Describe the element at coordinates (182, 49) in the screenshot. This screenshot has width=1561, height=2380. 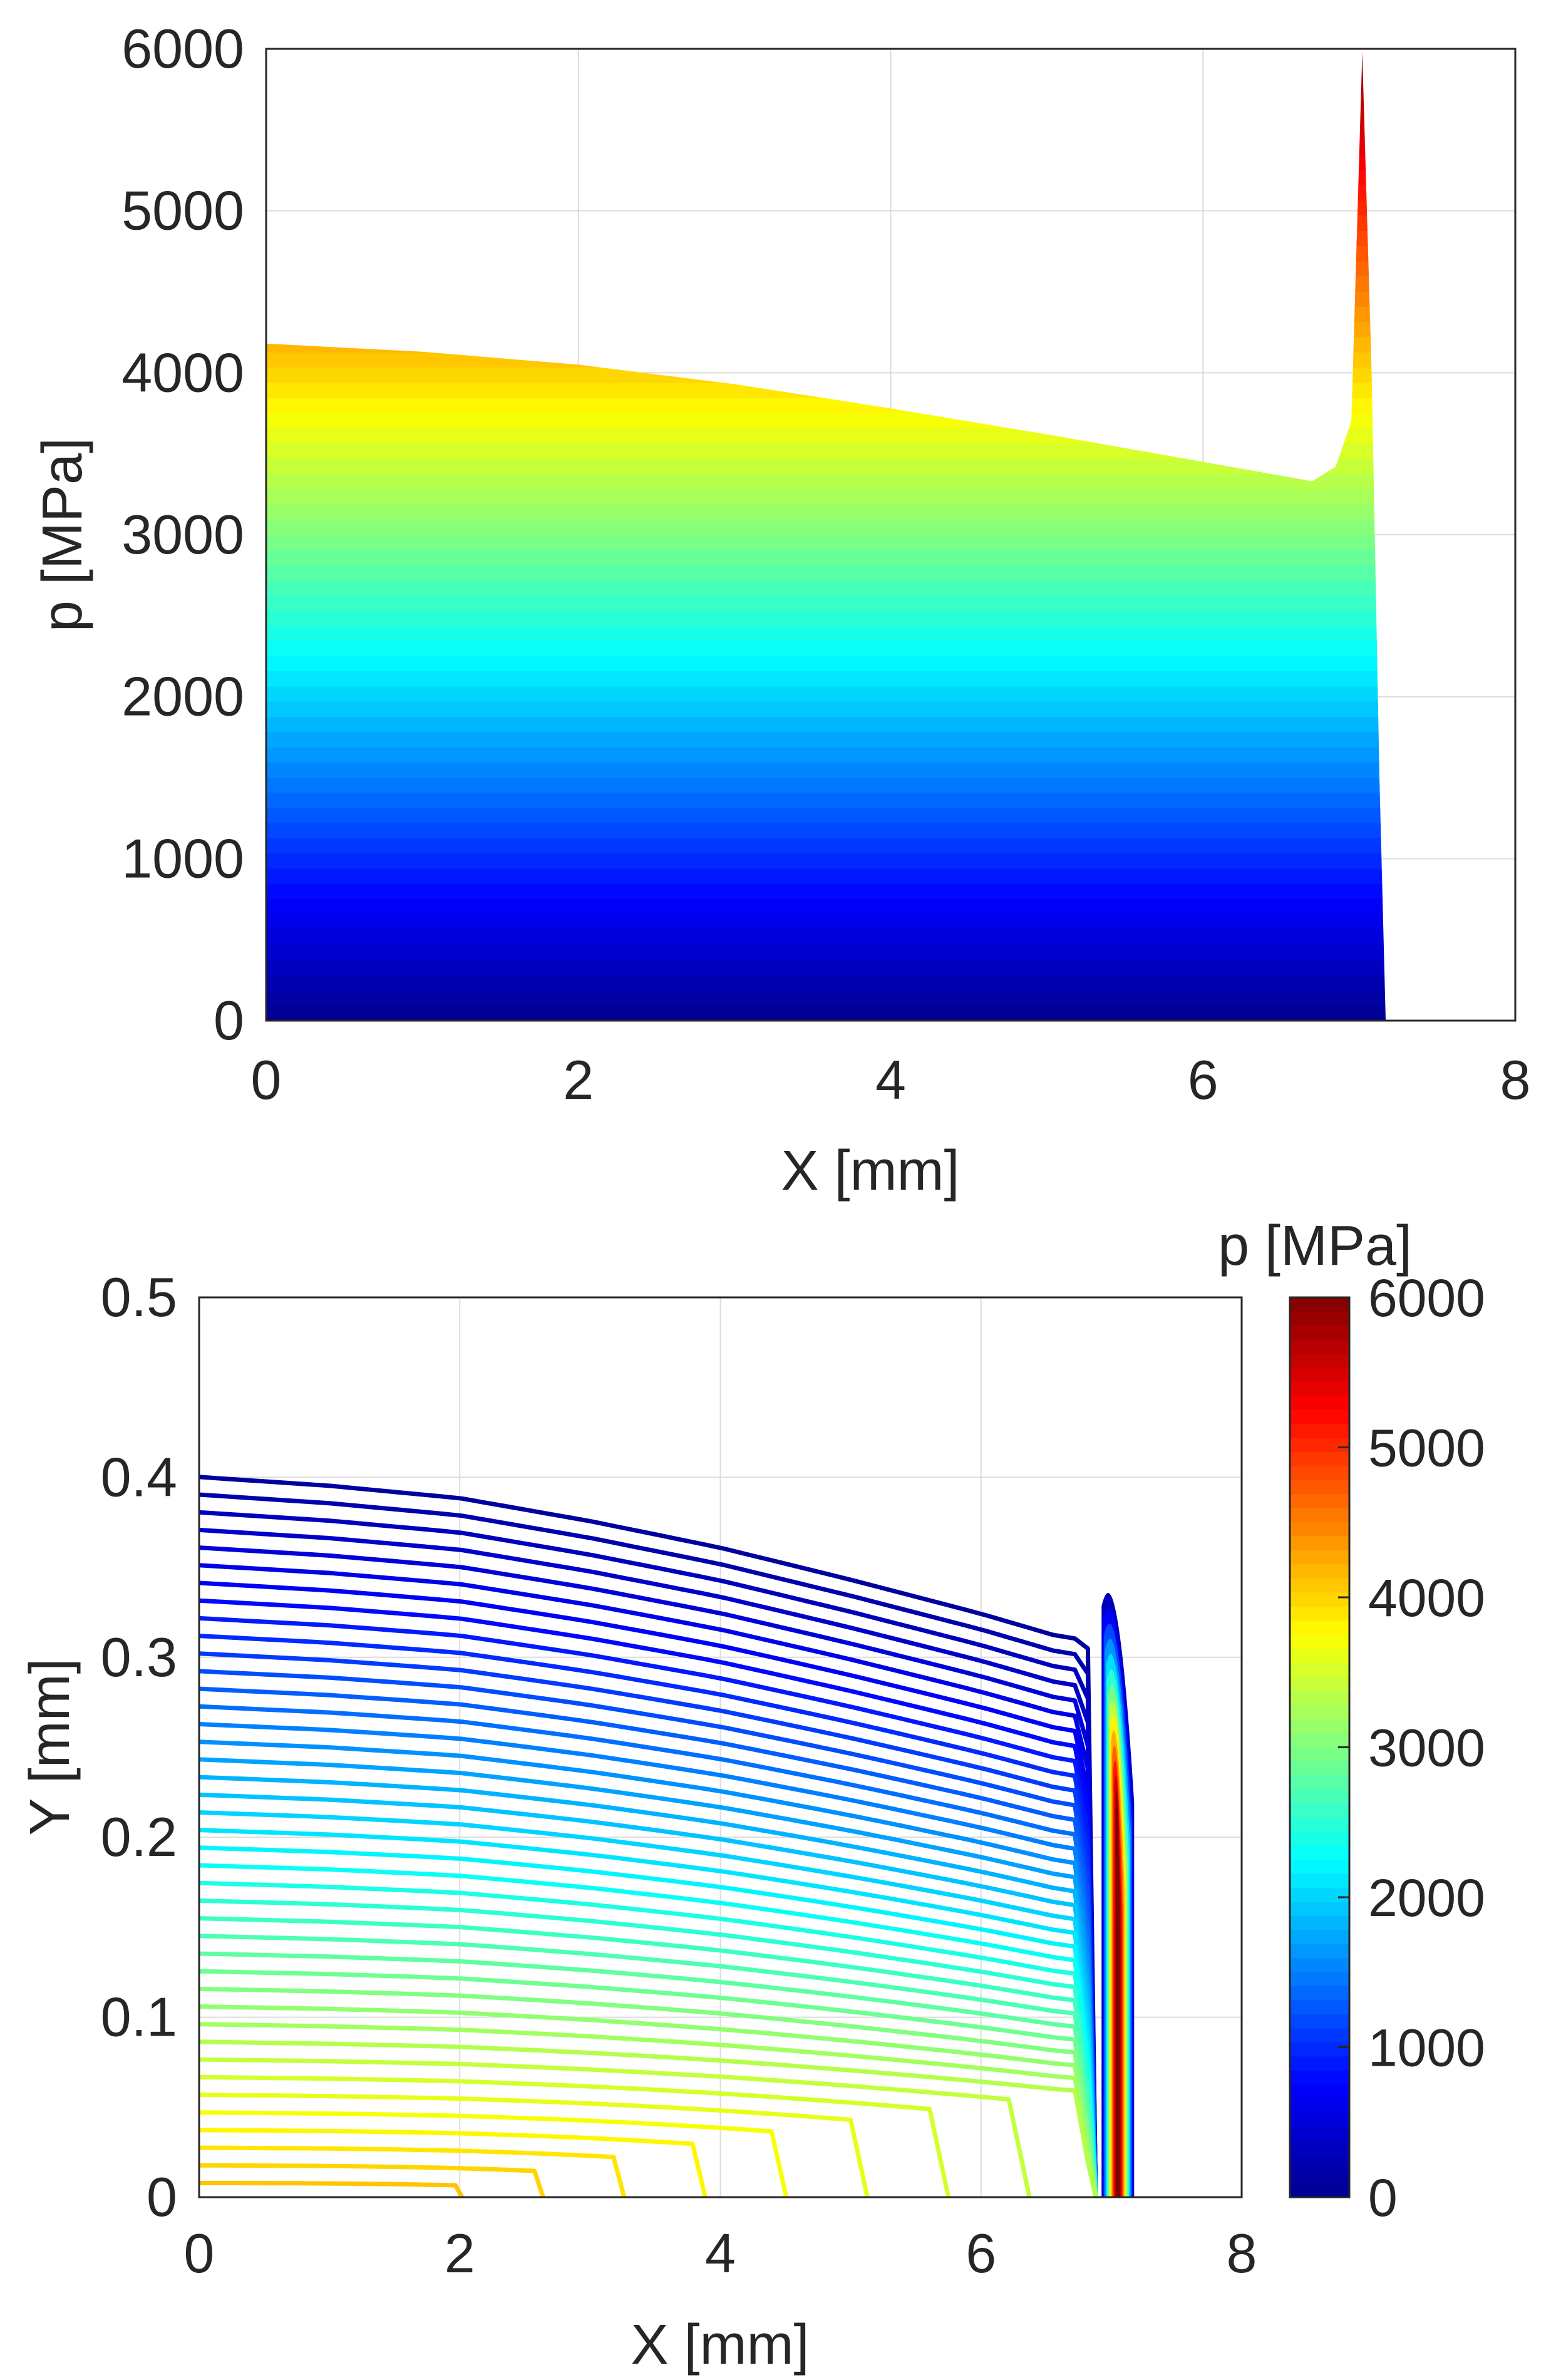
I see `y-tick-label: 6000` at that location.